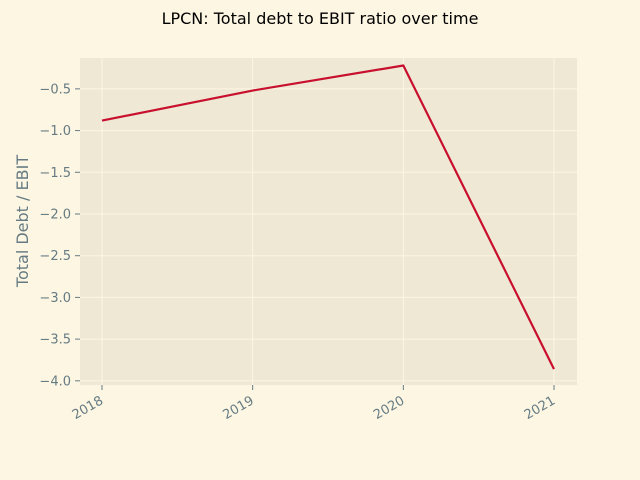 This screenshot has width=640, height=480. What do you see at coordinates (55, 173) in the screenshot?
I see `y-tick-label: −1.5` at bounding box center [55, 173].